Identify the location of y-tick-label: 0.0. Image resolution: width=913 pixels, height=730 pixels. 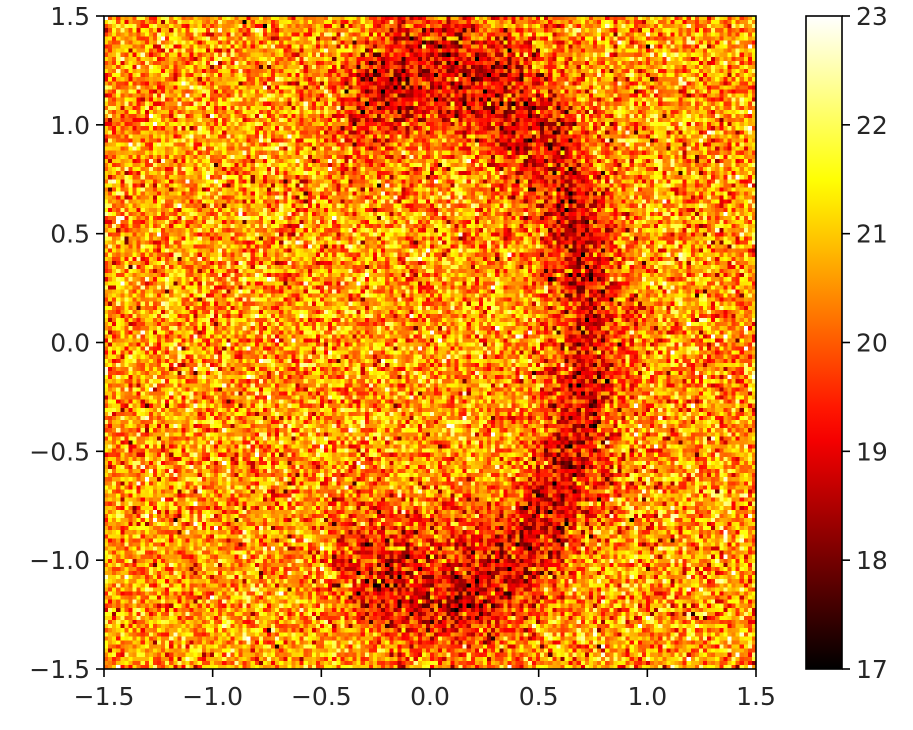
(70, 343).